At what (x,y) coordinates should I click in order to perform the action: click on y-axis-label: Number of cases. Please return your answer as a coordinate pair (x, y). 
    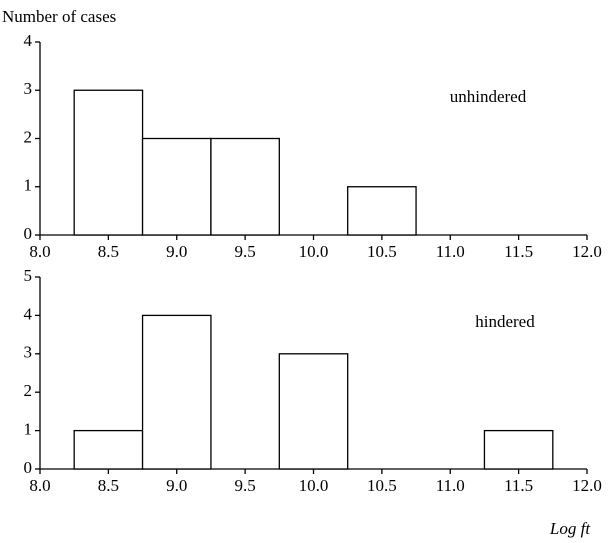
    Looking at the image, I should click on (59, 16).